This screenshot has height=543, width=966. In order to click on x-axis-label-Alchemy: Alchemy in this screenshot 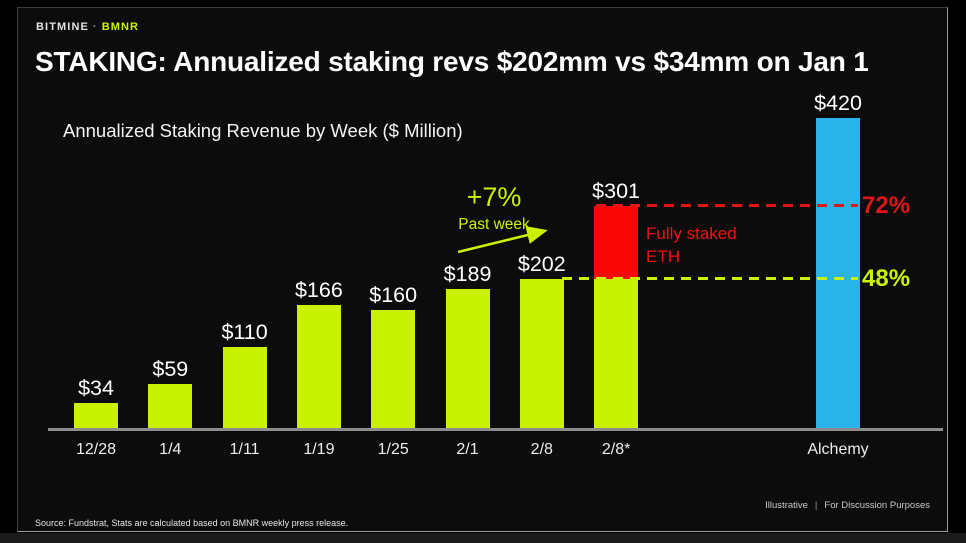, I will do `click(838, 449)`.